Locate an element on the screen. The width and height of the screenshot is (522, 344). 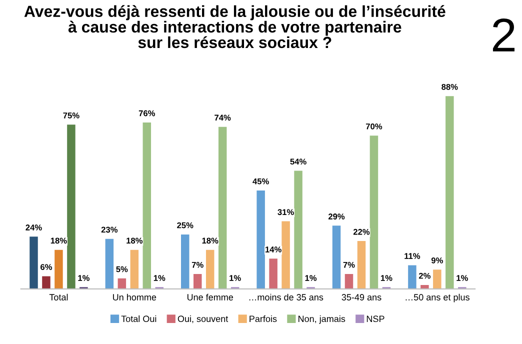
data-label: 88% is located at coordinates (450, 87).